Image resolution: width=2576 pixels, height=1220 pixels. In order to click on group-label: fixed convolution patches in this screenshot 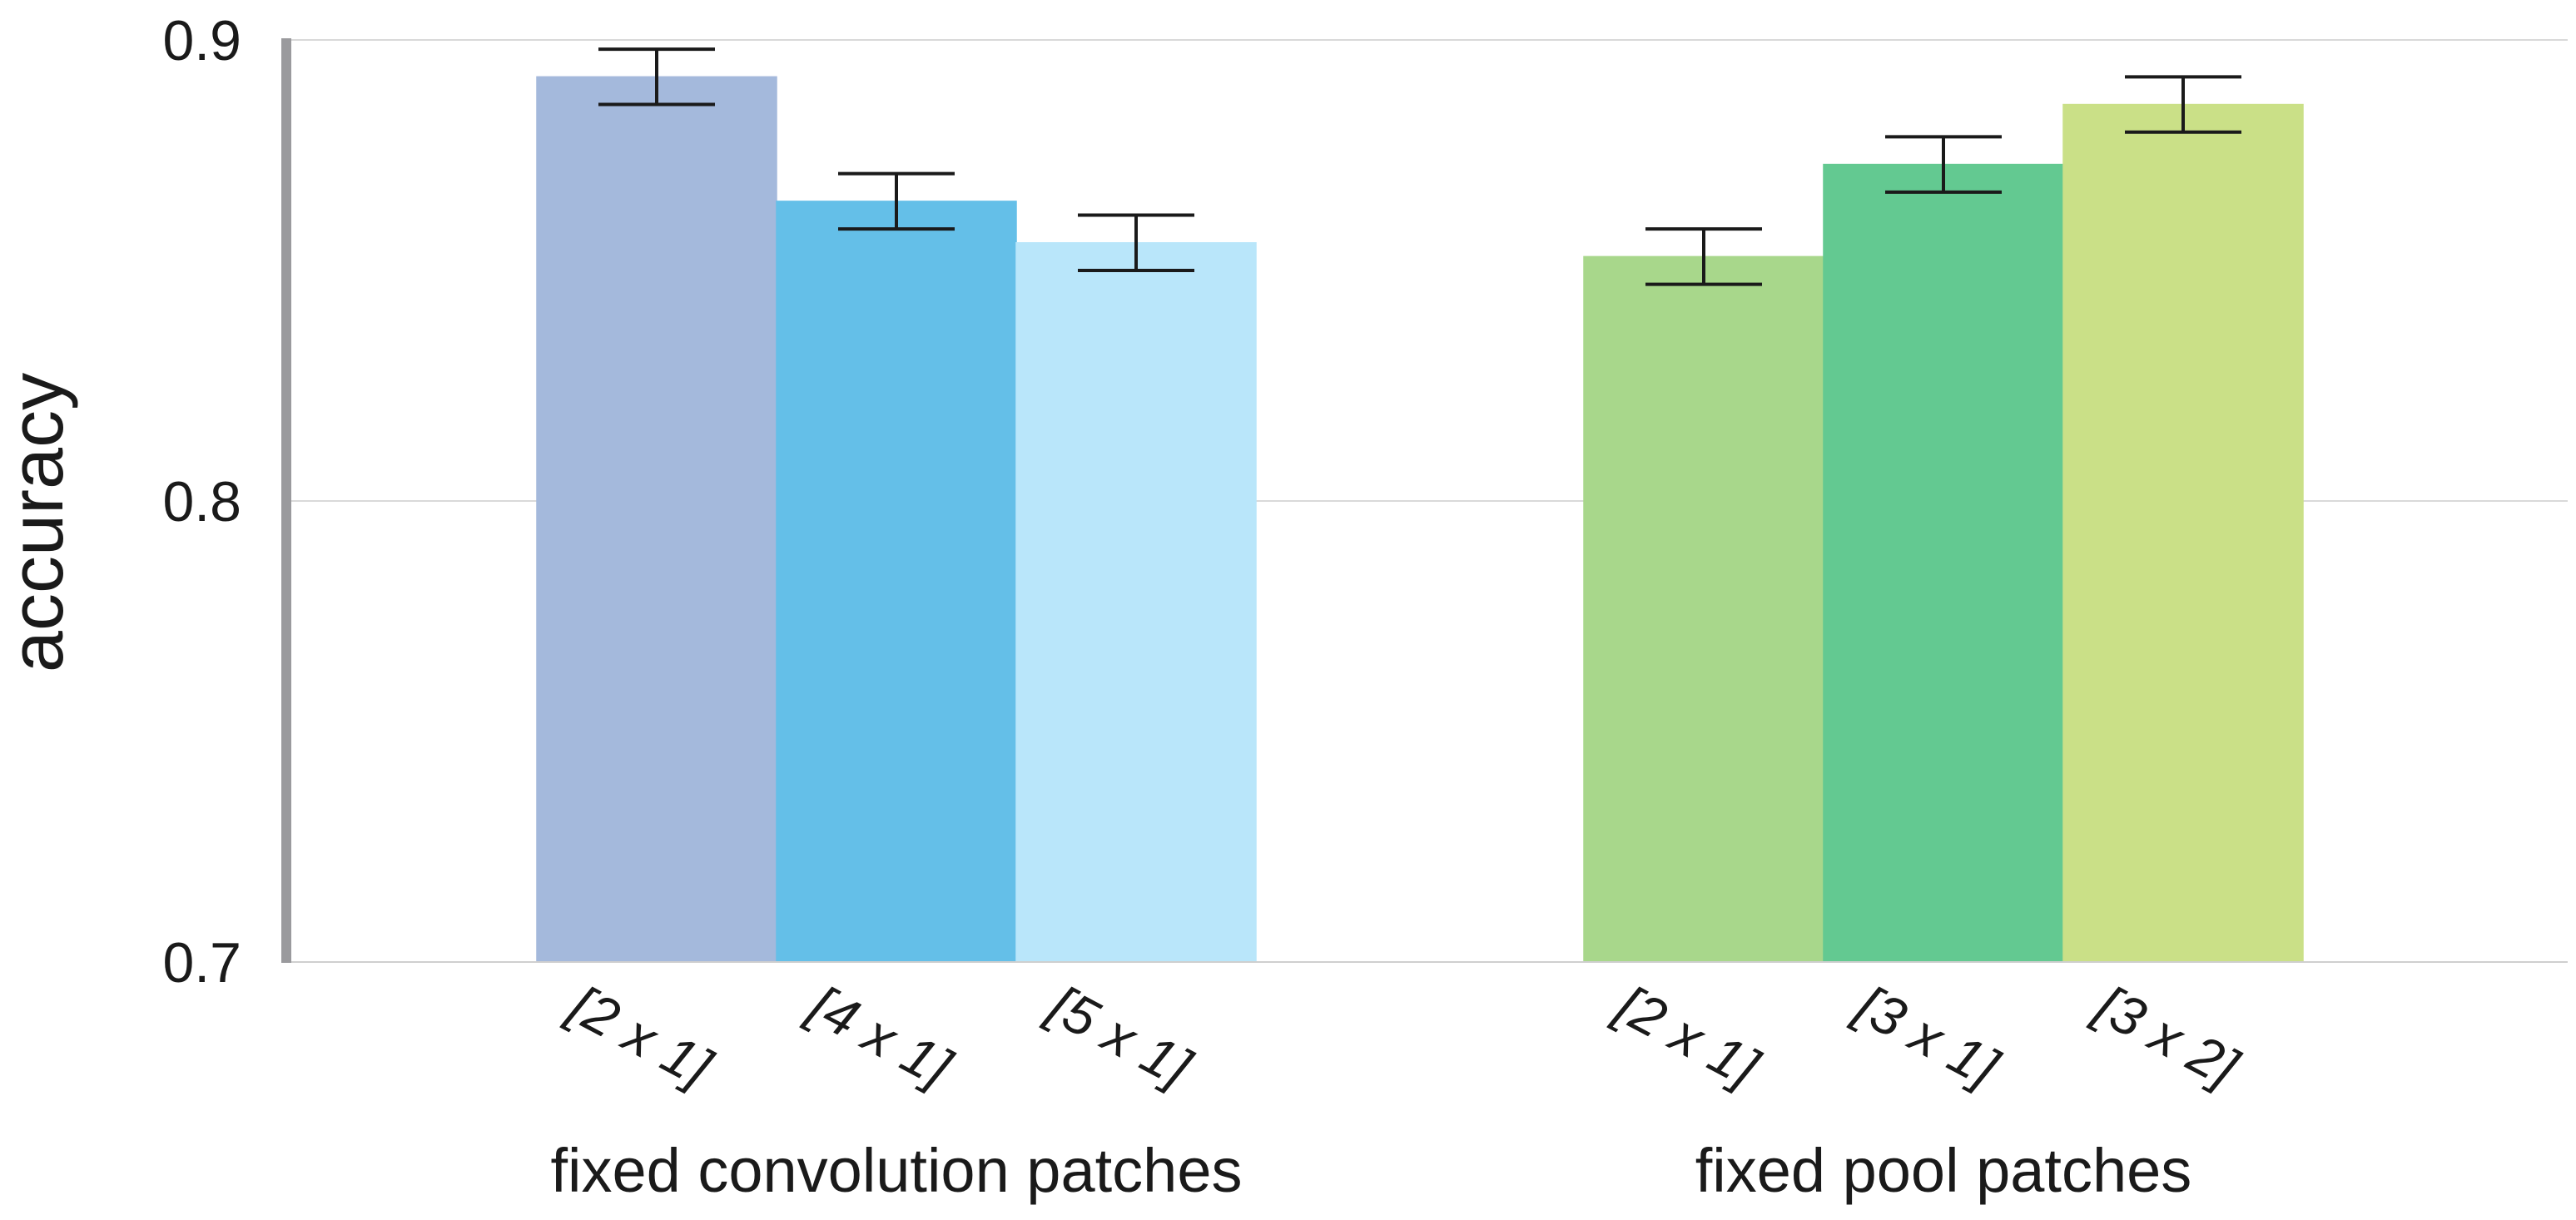, I will do `click(897, 1170)`.